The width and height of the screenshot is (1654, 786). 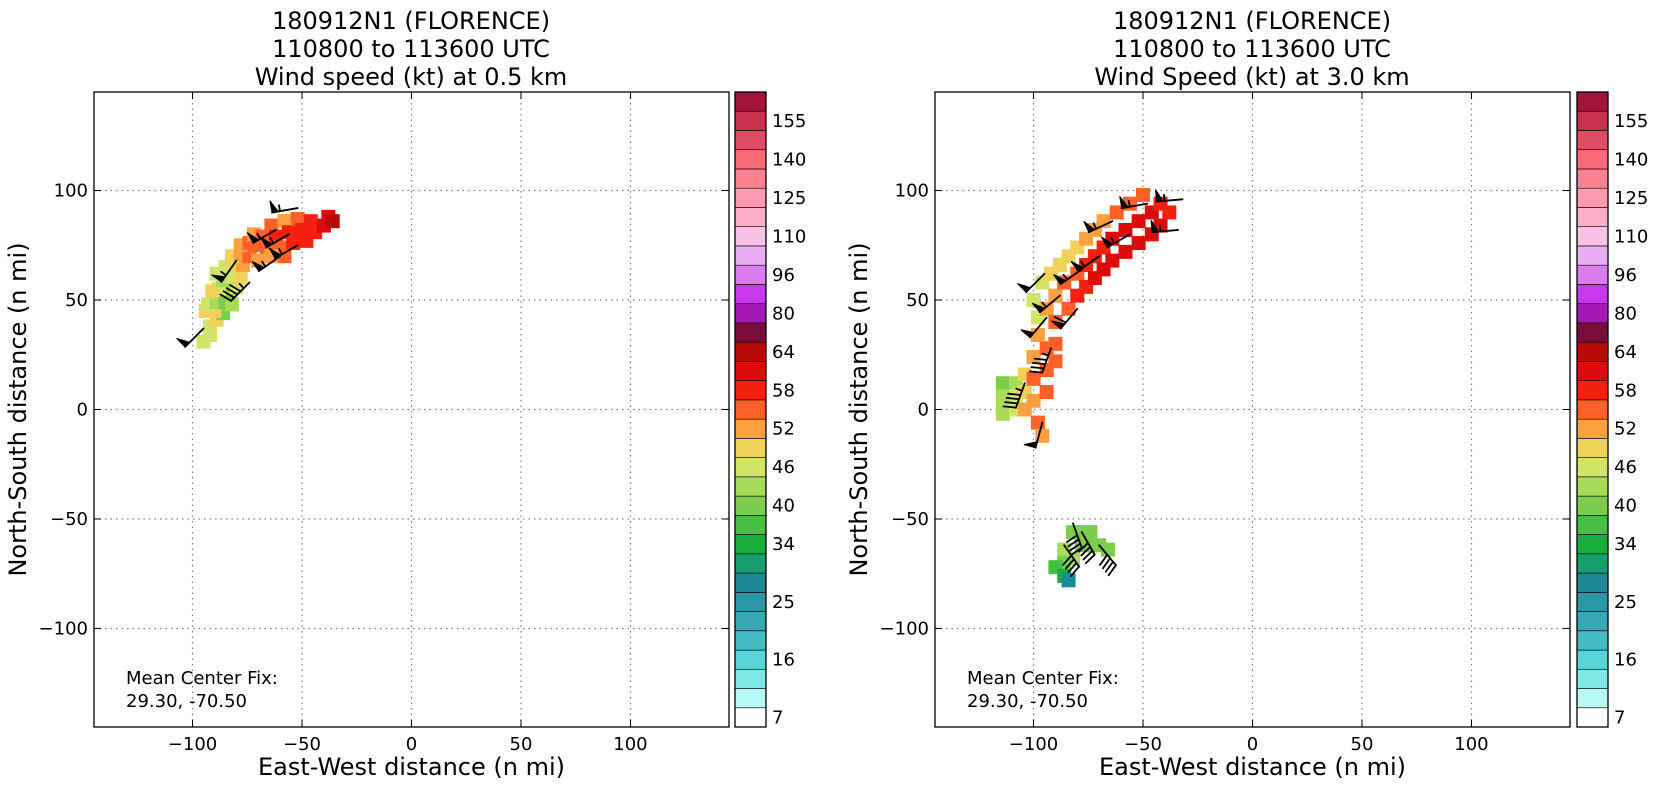 I want to click on wind-speed-field, so click(x=268, y=279).